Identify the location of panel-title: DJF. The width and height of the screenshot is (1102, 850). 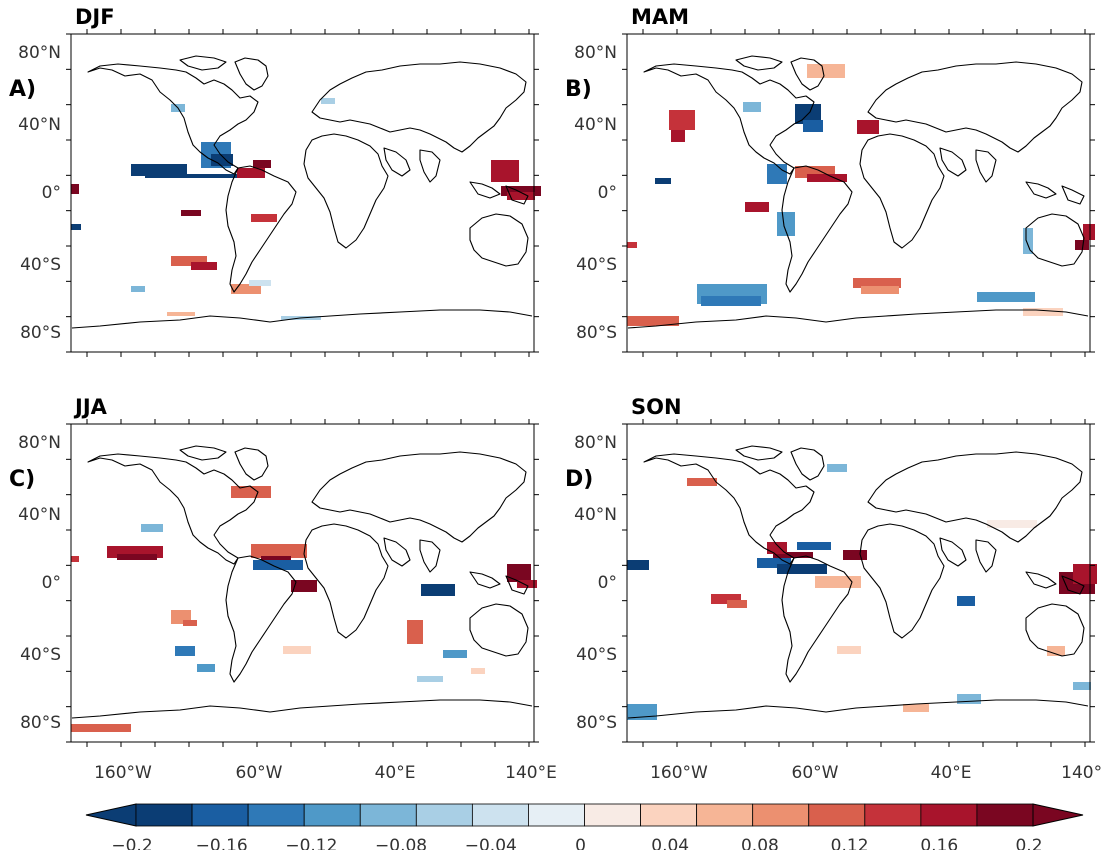
(95, 17).